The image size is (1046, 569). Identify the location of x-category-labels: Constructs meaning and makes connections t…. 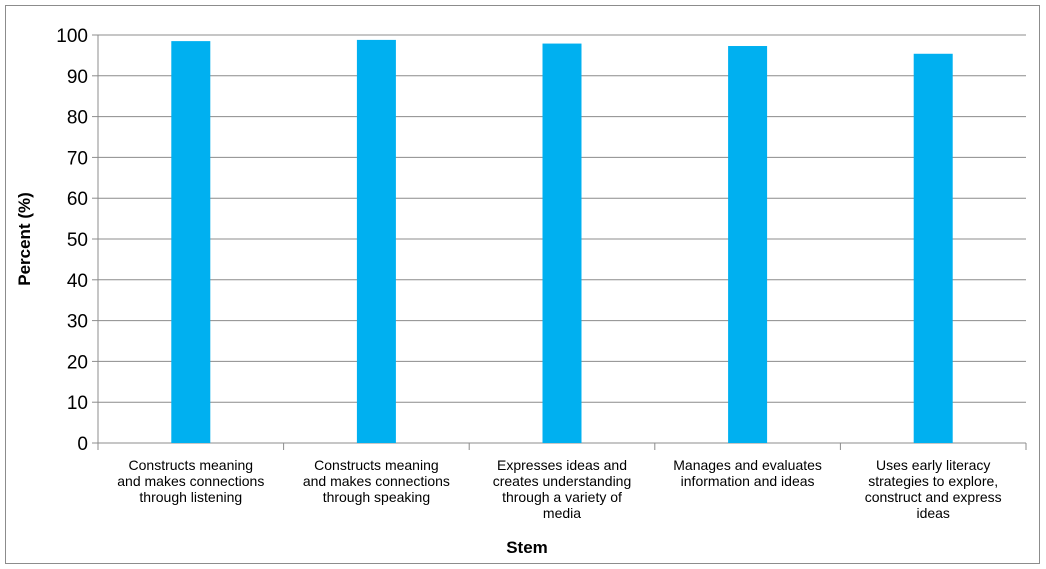
(559, 489).